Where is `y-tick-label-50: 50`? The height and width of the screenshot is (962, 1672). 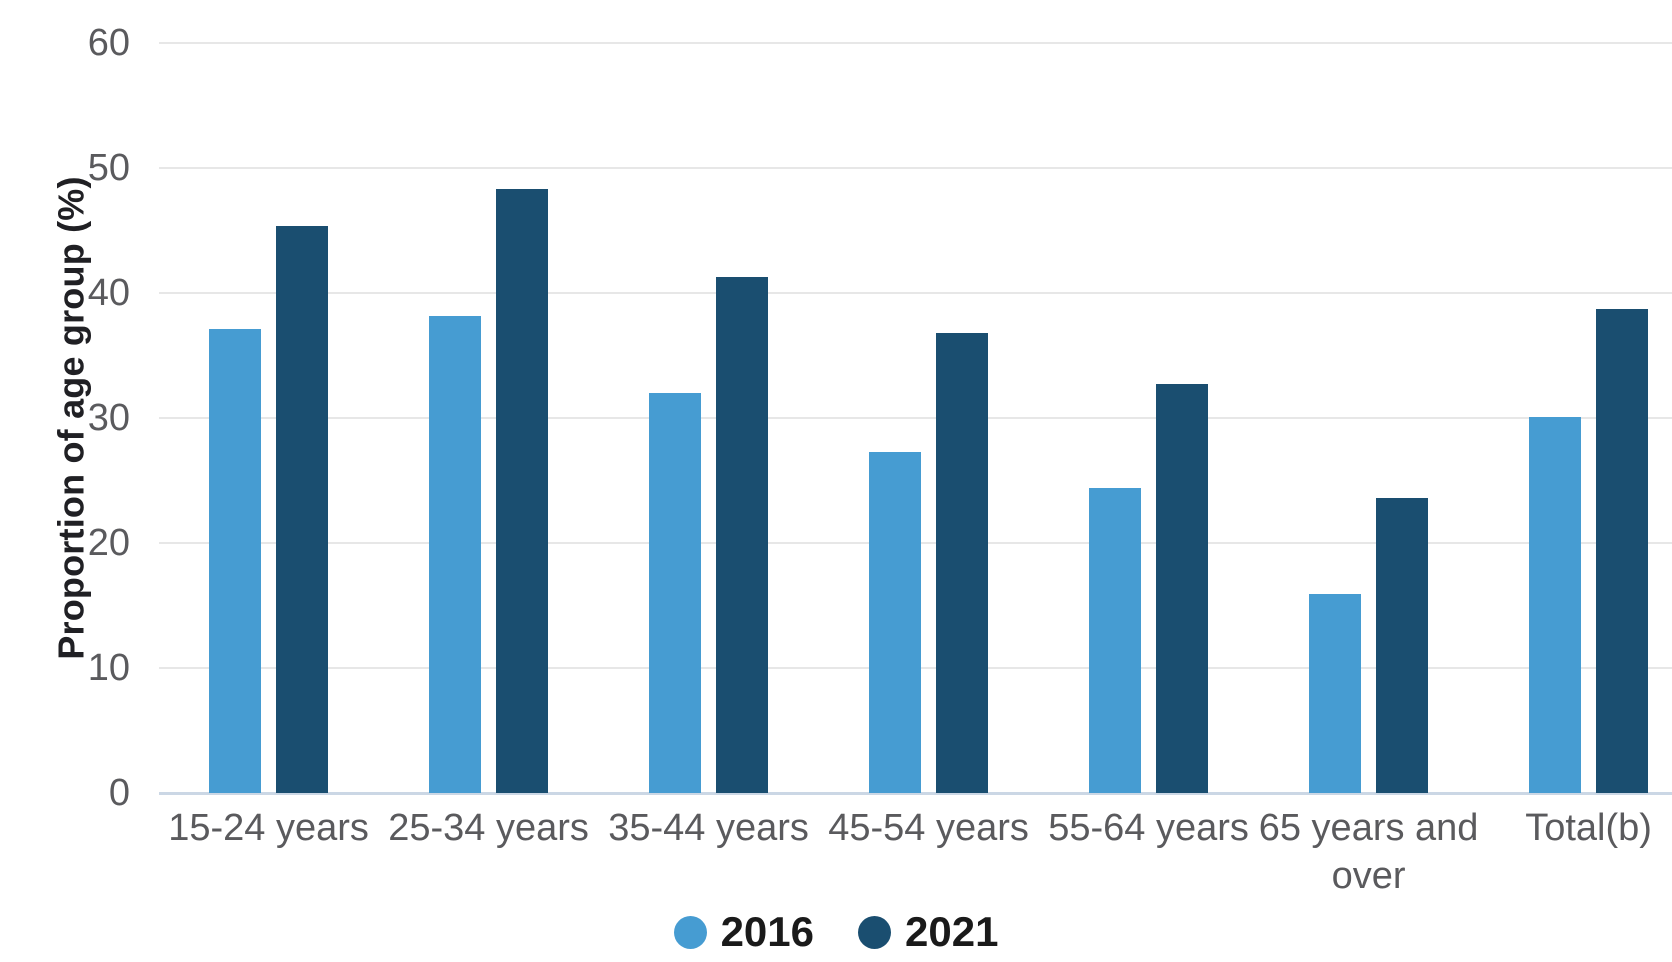
y-tick-label-50: 50 is located at coordinates (108, 168).